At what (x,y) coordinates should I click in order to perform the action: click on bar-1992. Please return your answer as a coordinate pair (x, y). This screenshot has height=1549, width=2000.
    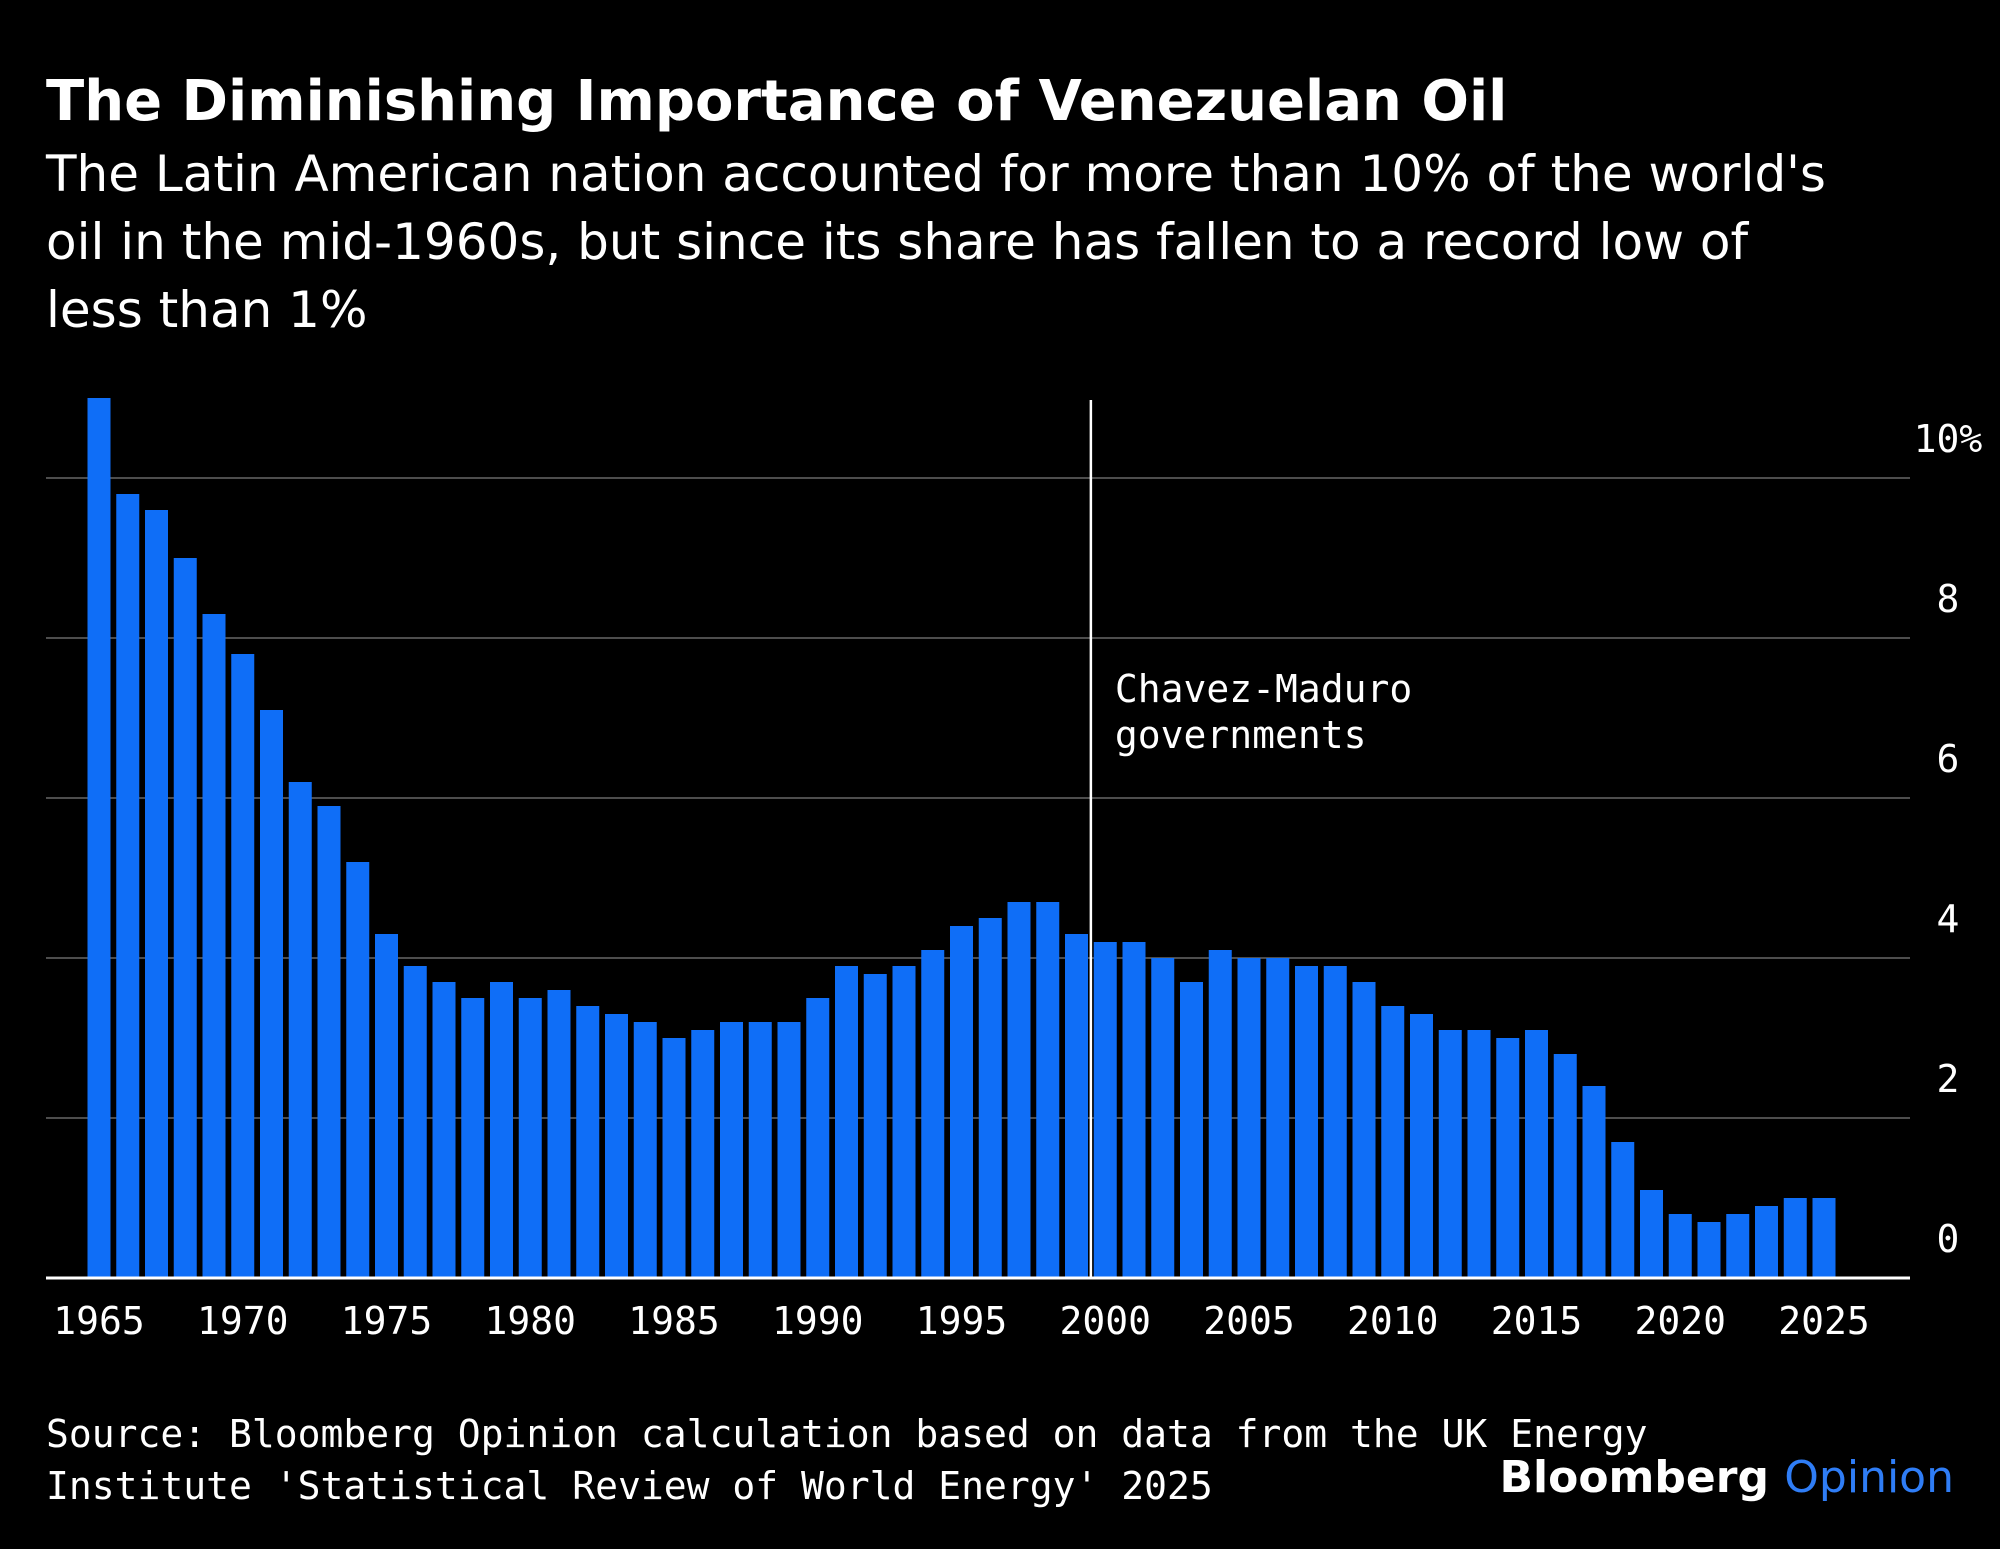
    Looking at the image, I should click on (875, 1126).